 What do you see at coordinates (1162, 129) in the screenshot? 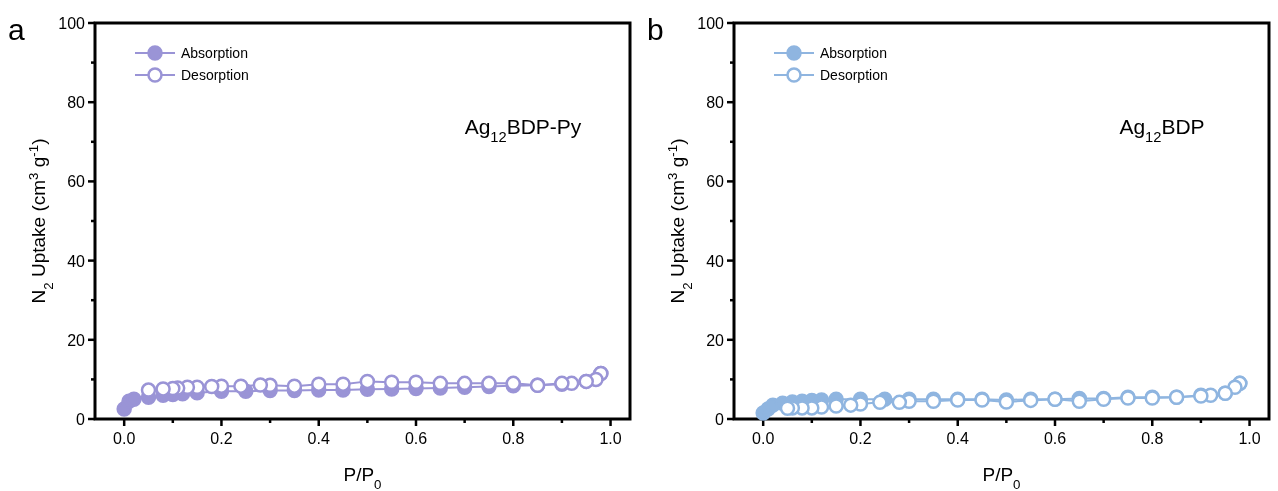
I see `annotation: Ag$_{12}$BDP` at bounding box center [1162, 129].